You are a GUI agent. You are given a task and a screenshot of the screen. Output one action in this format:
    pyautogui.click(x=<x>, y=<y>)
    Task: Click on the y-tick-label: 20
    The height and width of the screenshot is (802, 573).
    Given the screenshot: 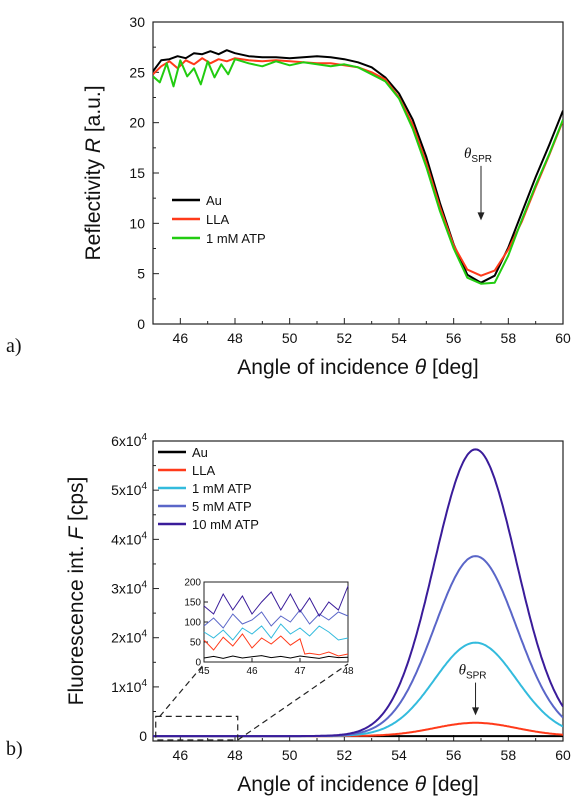 What is the action you would take?
    pyautogui.click(x=137, y=123)
    